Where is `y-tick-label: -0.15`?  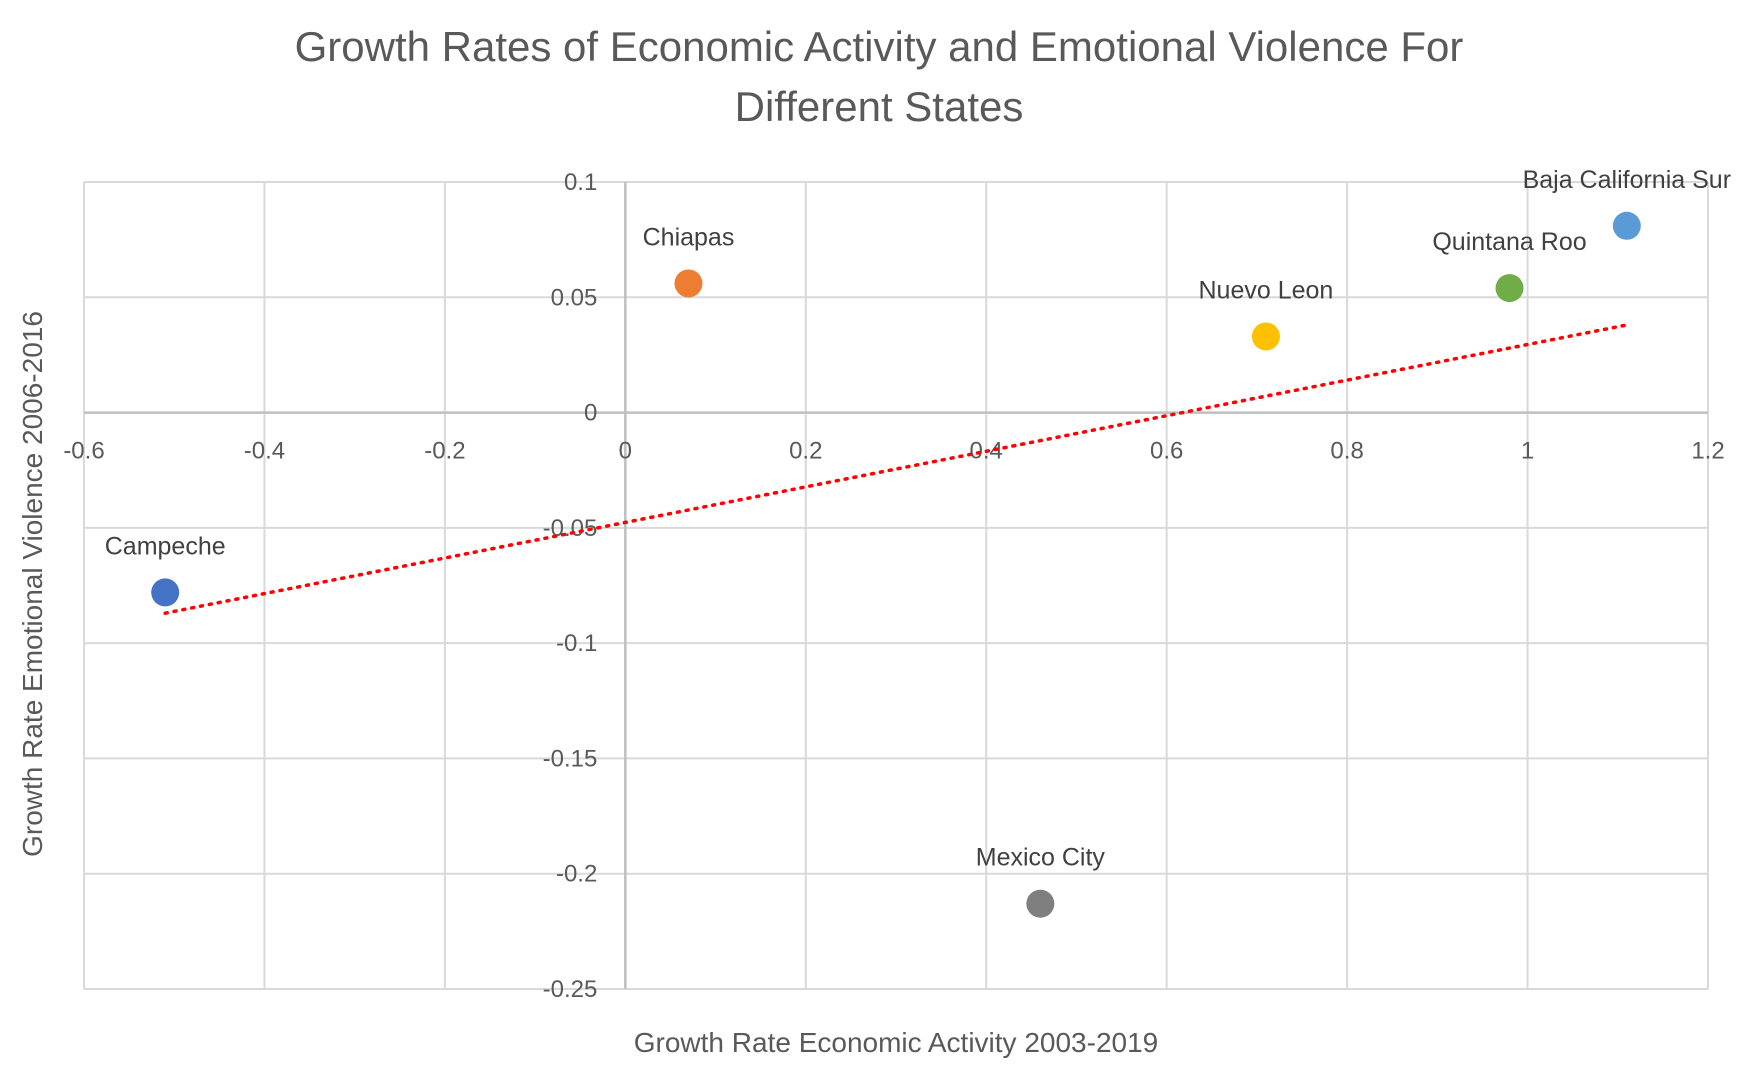
y-tick-label: -0.15 is located at coordinates (570, 758).